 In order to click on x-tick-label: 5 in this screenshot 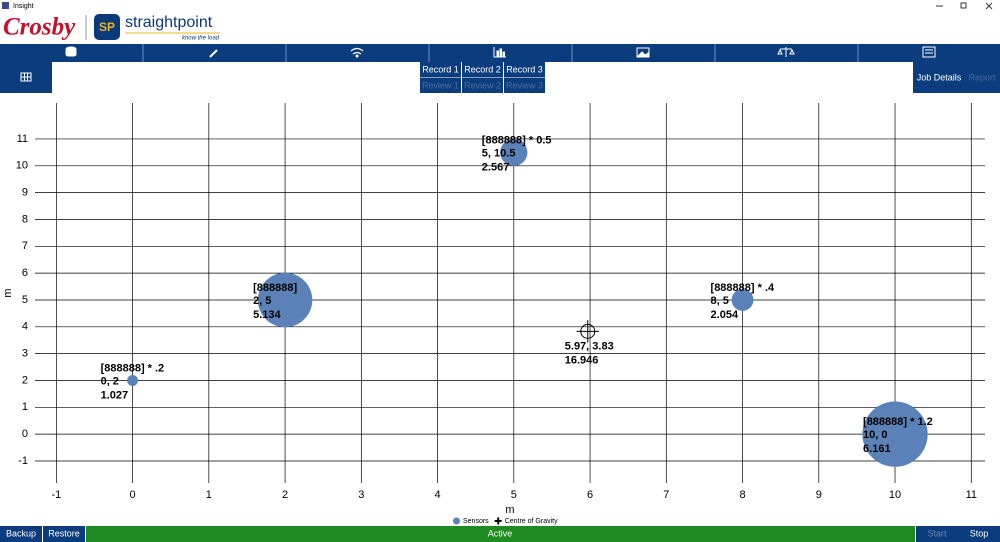, I will do `click(514, 495)`.